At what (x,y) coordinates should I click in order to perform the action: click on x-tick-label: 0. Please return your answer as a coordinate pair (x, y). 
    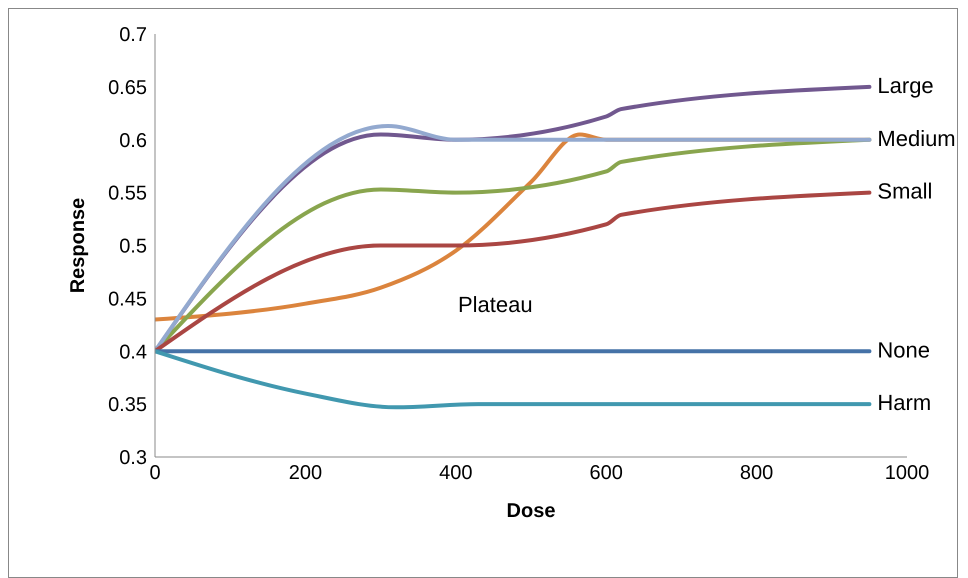
    Looking at the image, I should click on (155, 473).